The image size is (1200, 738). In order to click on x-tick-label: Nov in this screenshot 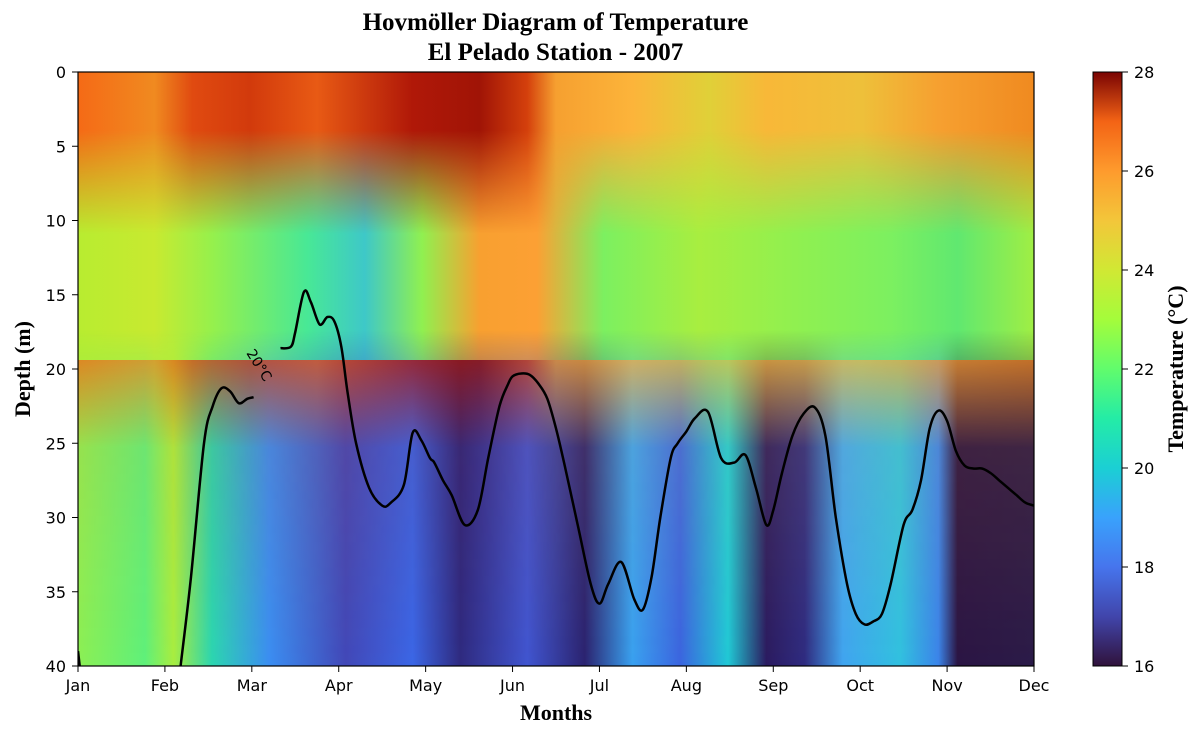, I will do `click(946, 685)`.